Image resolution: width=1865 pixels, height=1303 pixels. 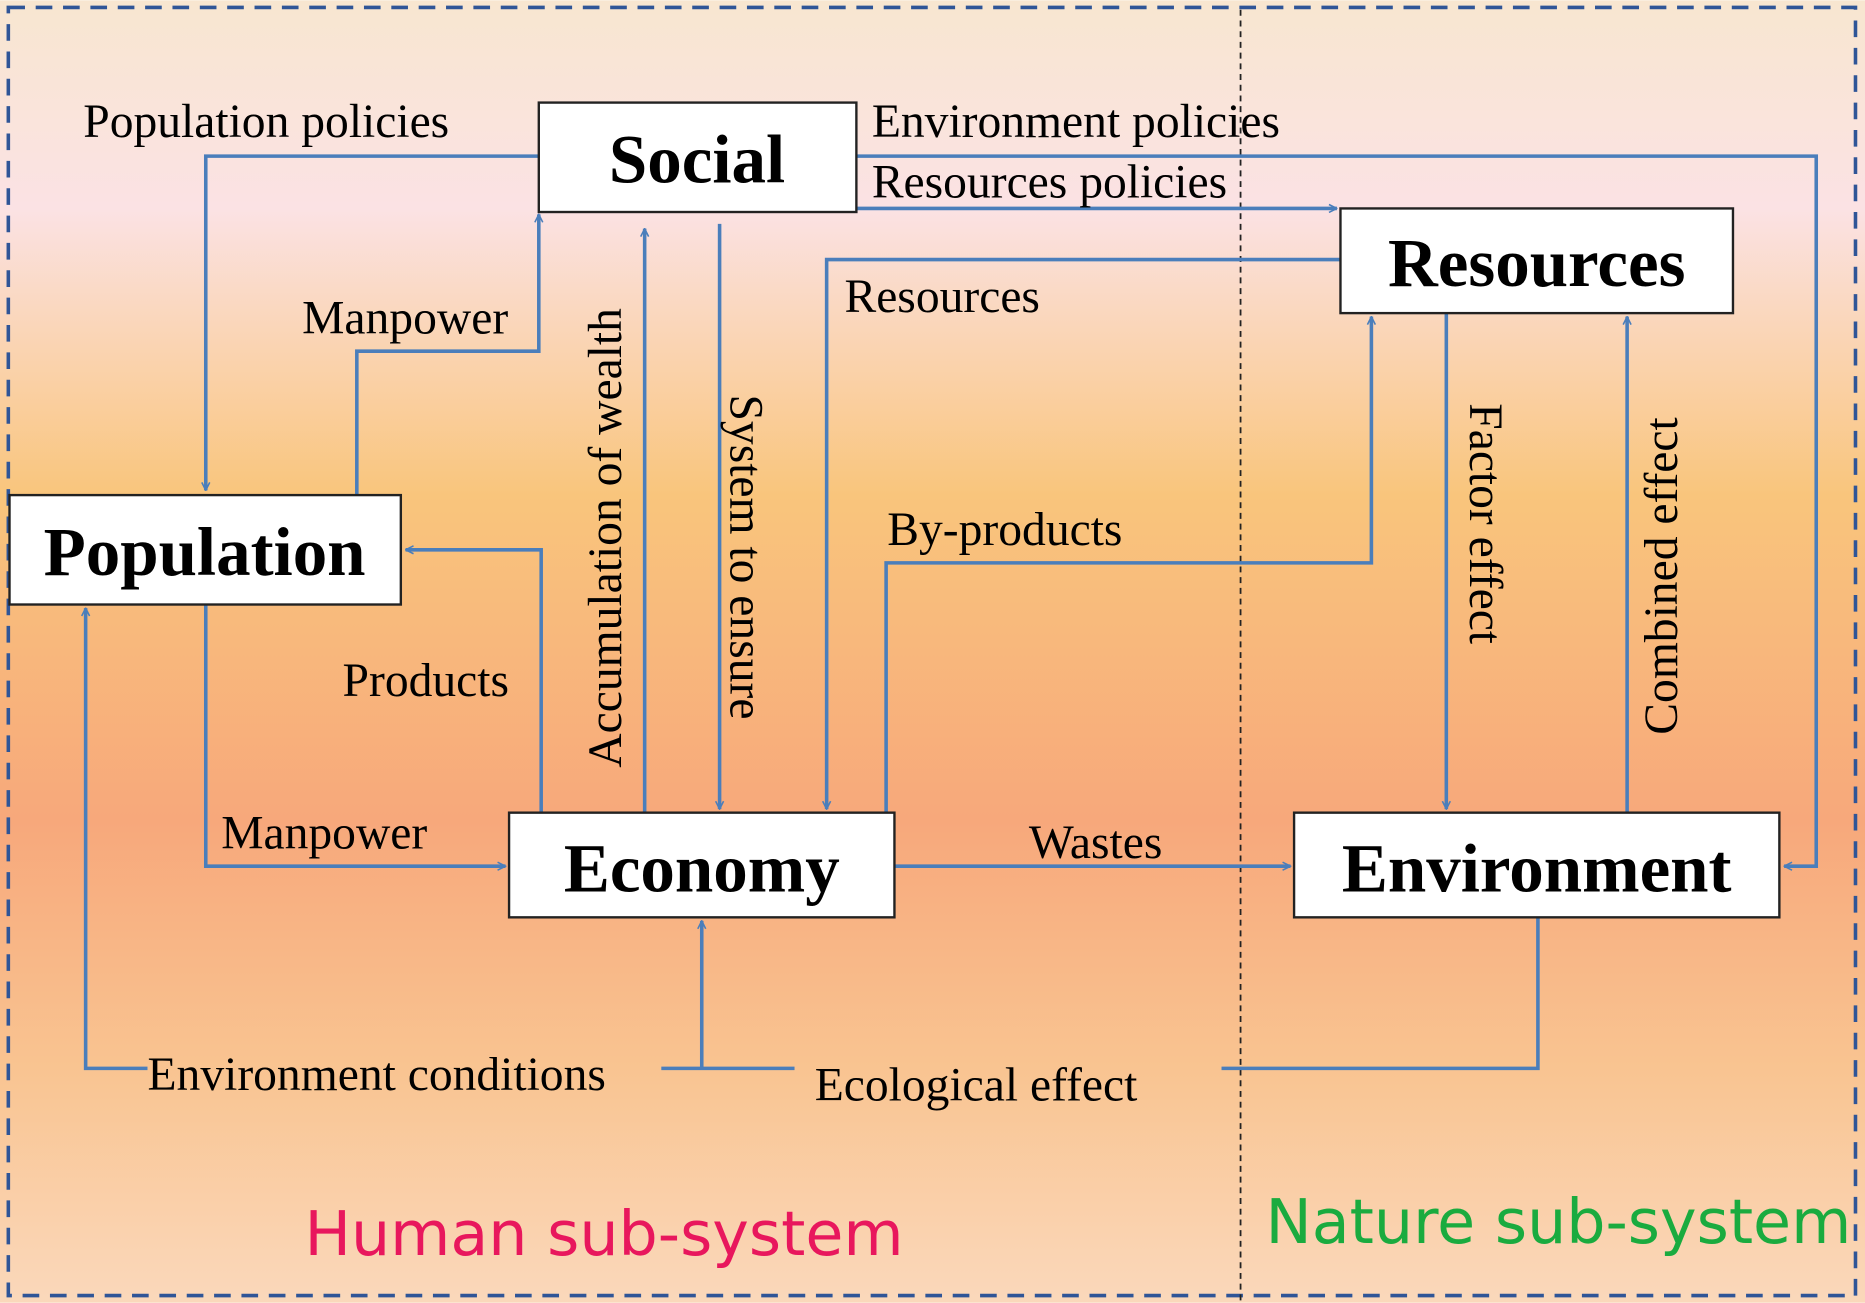 I want to click on node-label: Population, so click(x=205, y=552).